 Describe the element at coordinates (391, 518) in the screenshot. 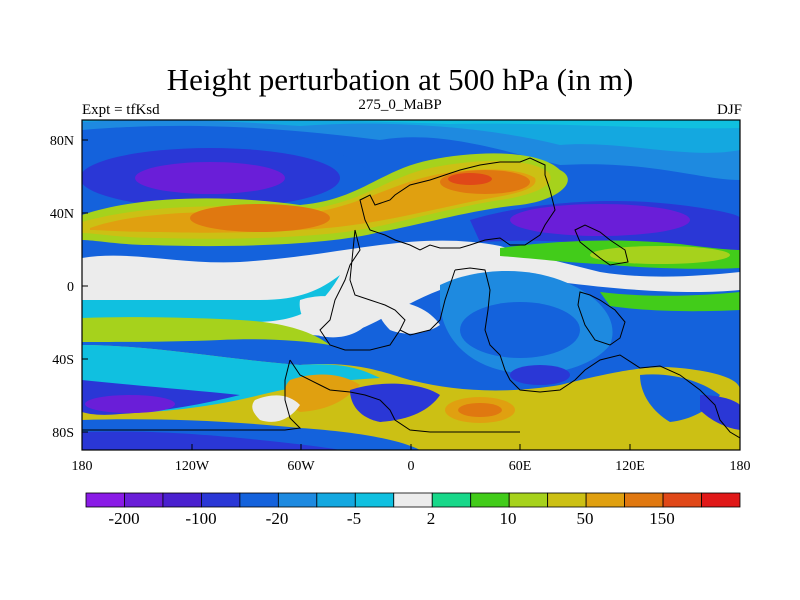

I see `colorbar-labels: -200 -100 -20 -5 2 10 50 150` at that location.